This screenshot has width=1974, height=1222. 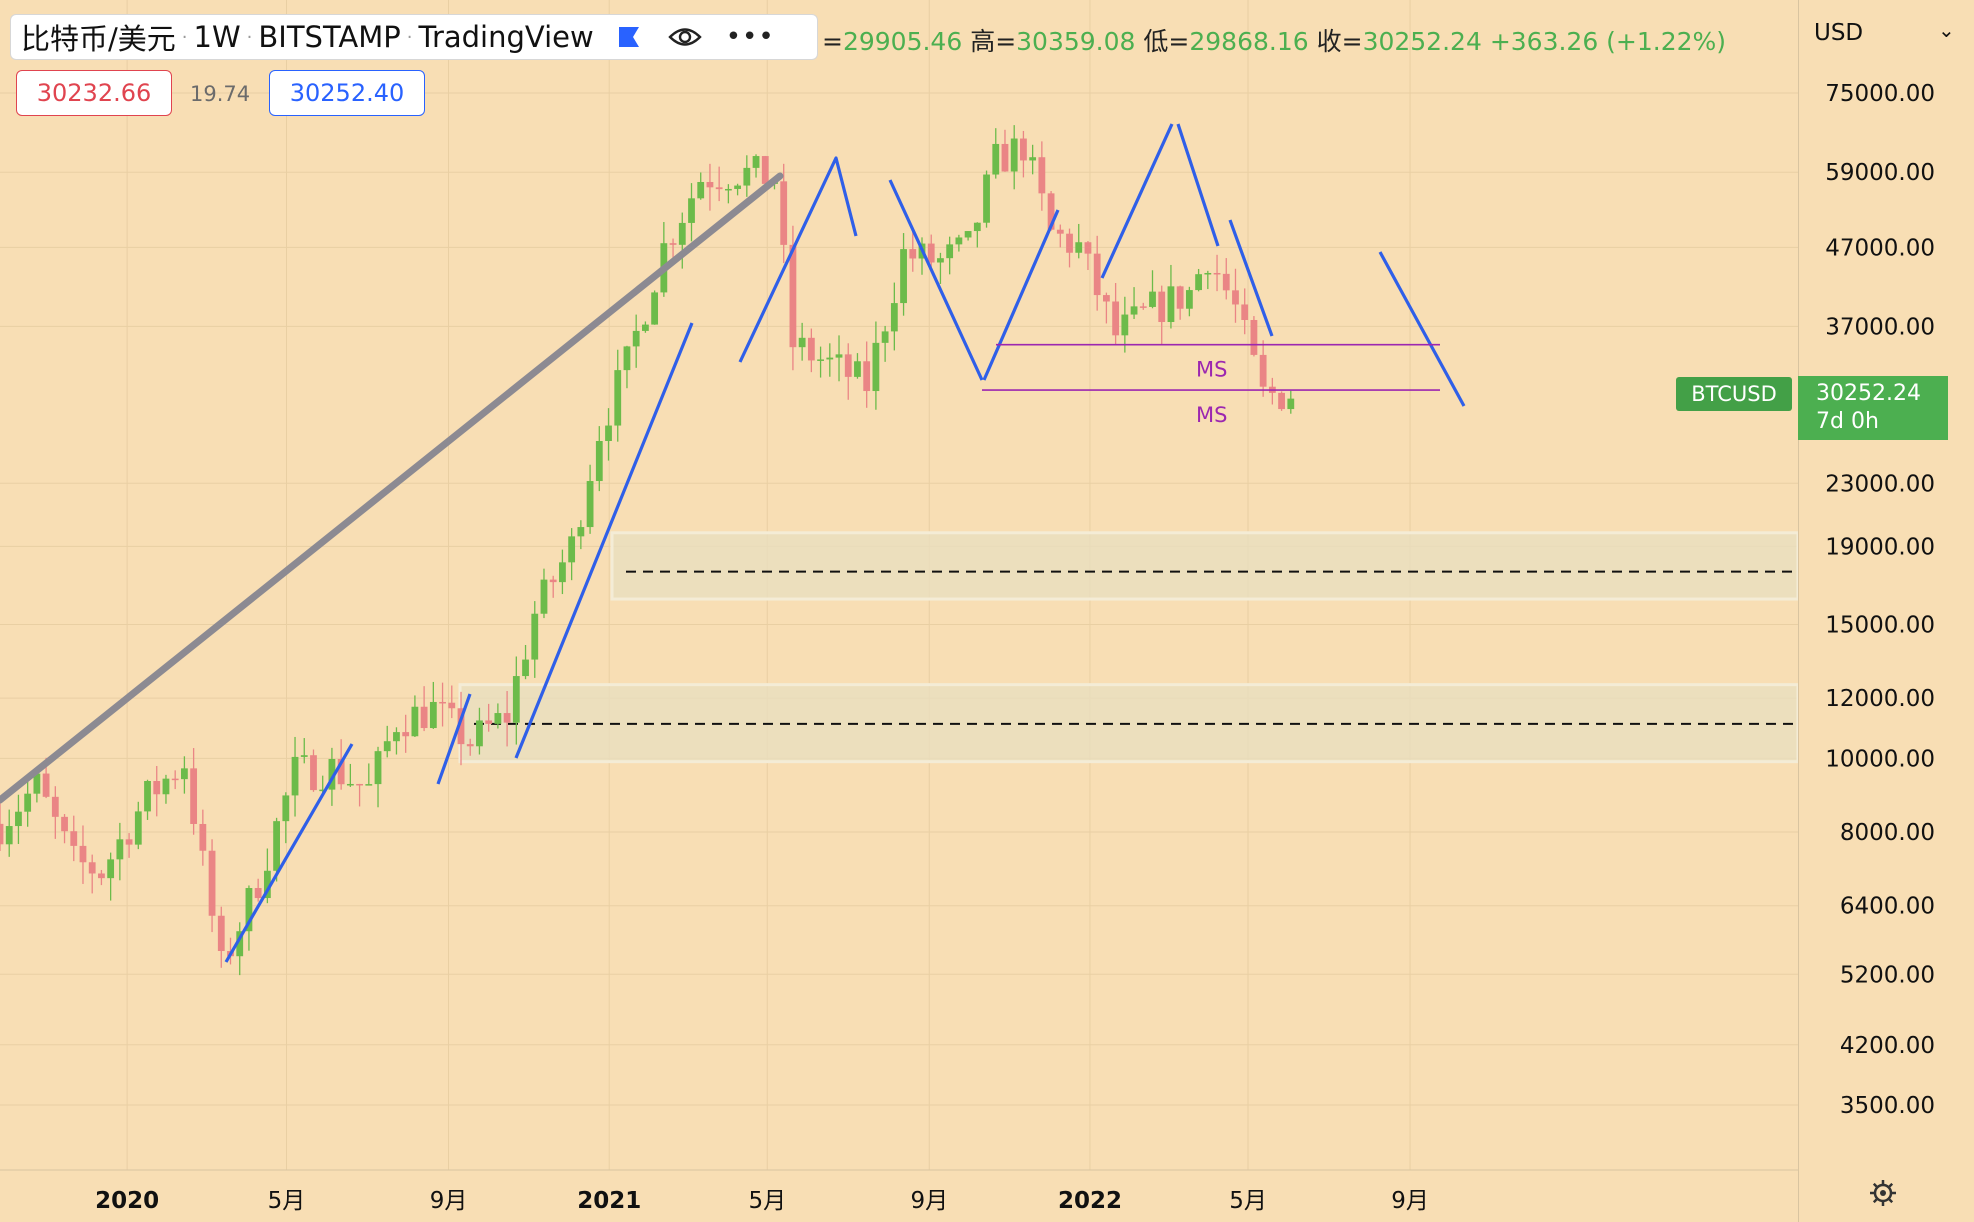 I want to click on high-label: 高=, so click(x=993, y=41).